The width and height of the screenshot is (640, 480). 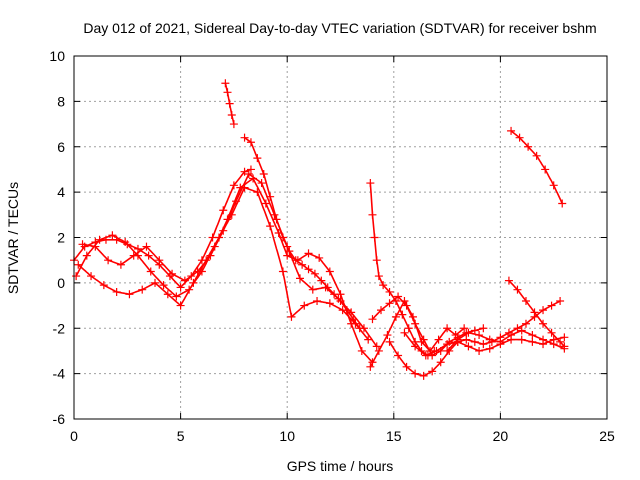 What do you see at coordinates (61, 238) in the screenshot?
I see `y-tick-label: 2` at bounding box center [61, 238].